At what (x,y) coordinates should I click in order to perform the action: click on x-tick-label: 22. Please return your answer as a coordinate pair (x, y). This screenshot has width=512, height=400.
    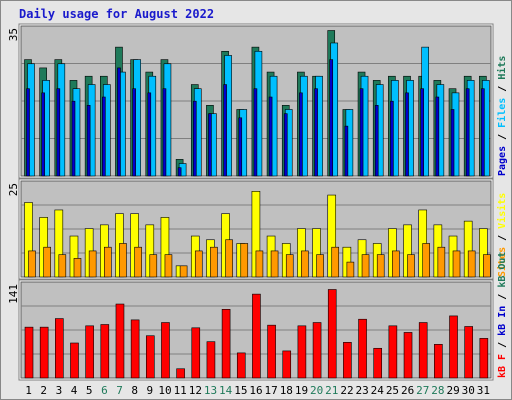
    Looking at the image, I should click on (346, 390).